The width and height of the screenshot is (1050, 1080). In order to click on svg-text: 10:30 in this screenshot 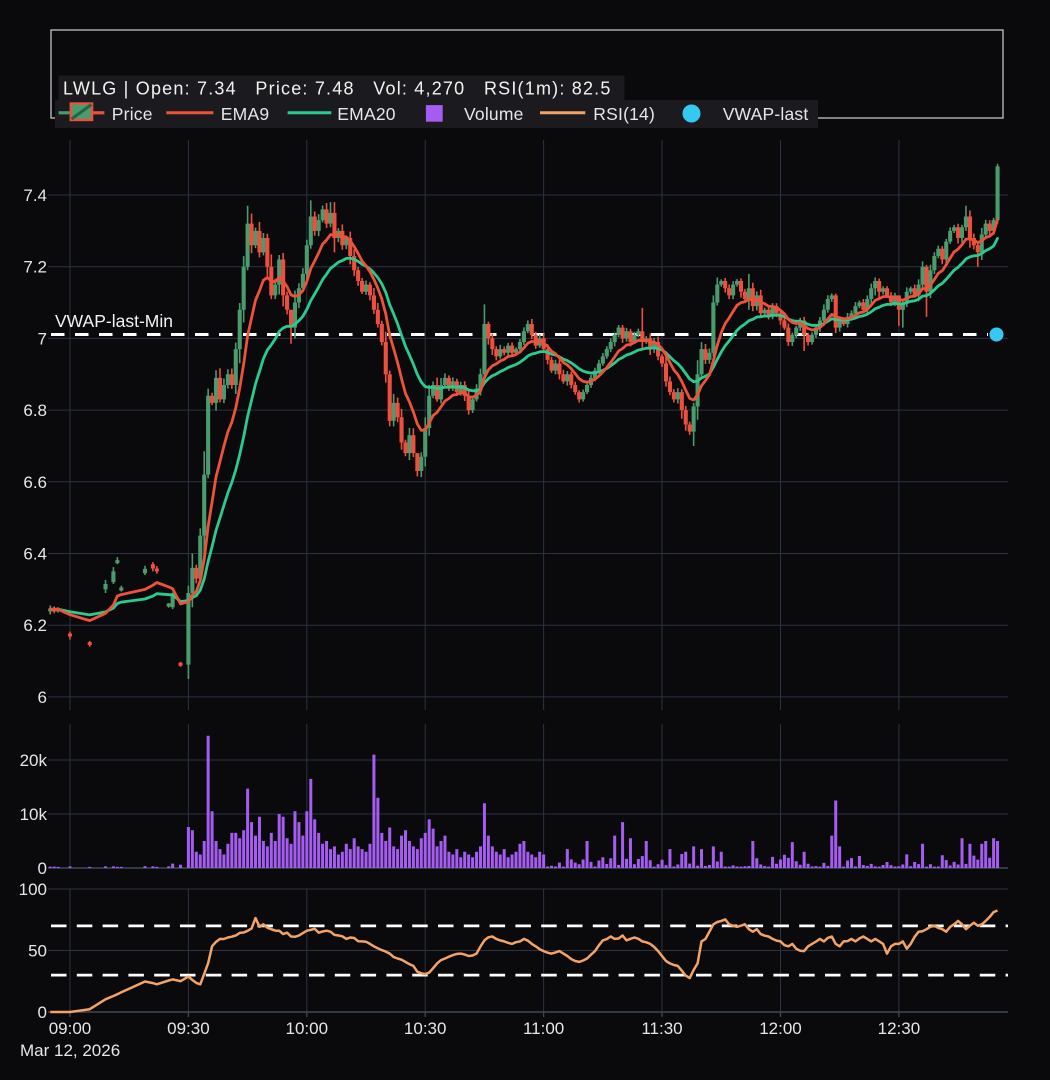, I will do `click(425, 1028)`.